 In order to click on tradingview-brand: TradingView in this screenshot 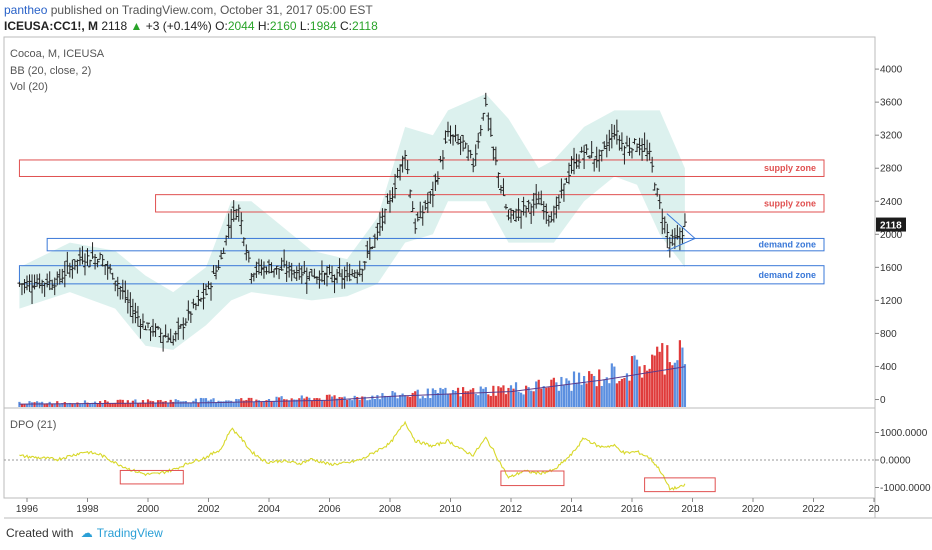, I will do `click(129, 533)`.